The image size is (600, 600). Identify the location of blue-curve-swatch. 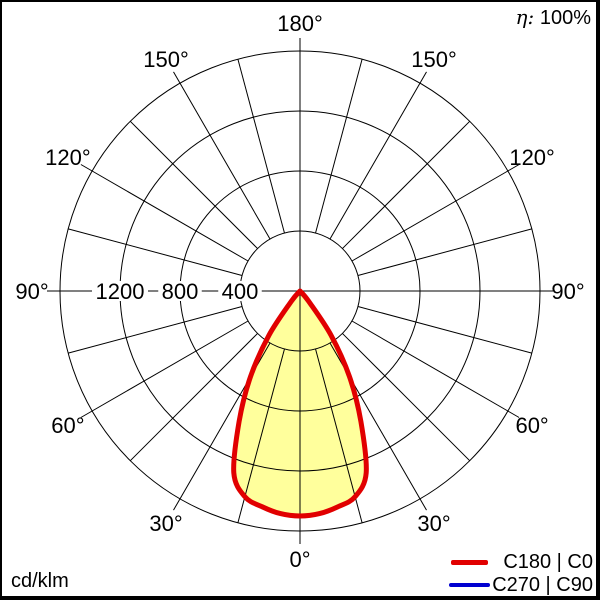
(470, 585).